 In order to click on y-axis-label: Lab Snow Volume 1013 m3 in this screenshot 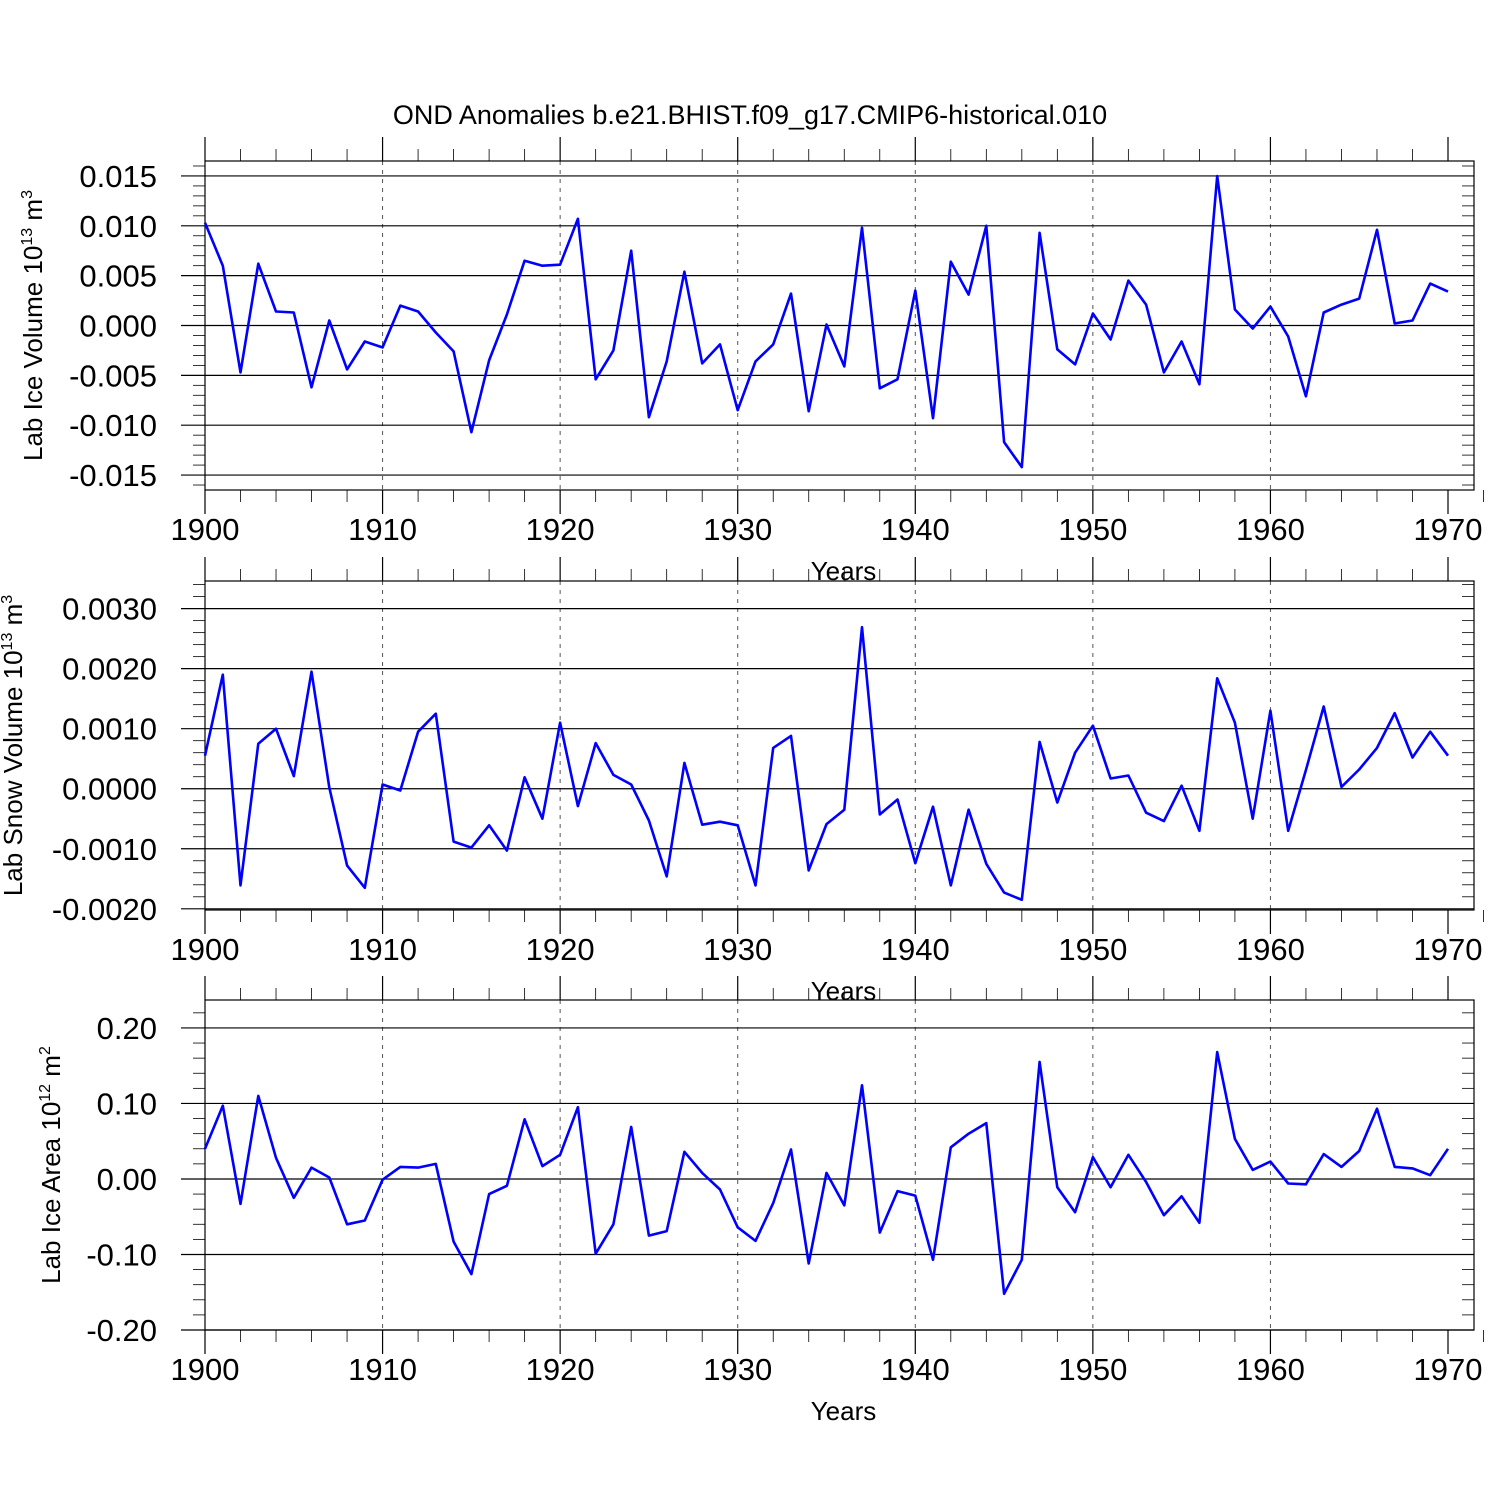, I will do `click(14, 745)`.